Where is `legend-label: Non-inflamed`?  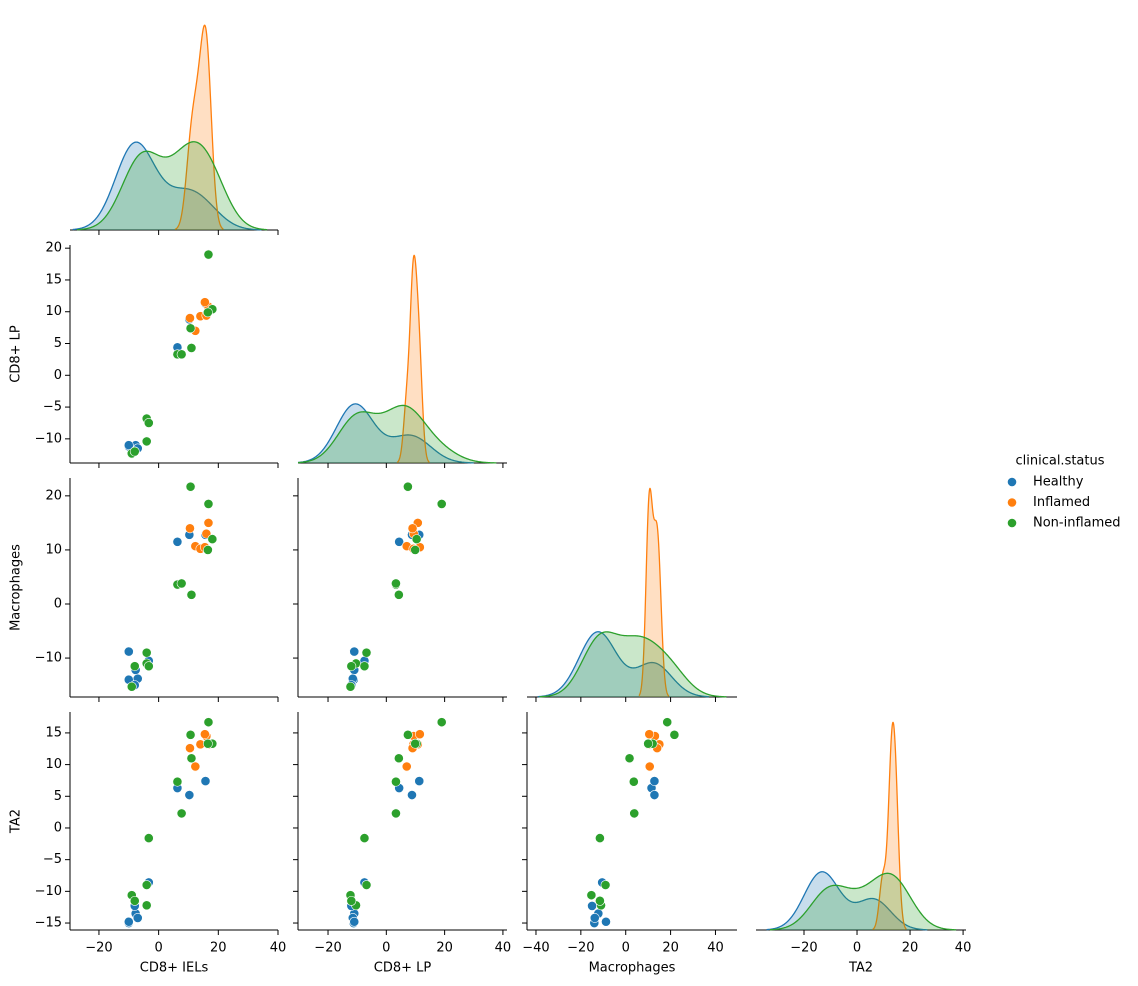 legend-label: Non-inflamed is located at coordinates (1077, 523).